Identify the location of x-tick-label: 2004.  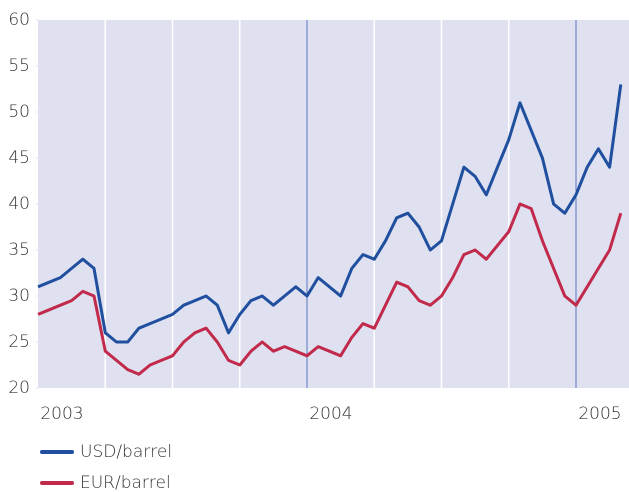
(330, 414).